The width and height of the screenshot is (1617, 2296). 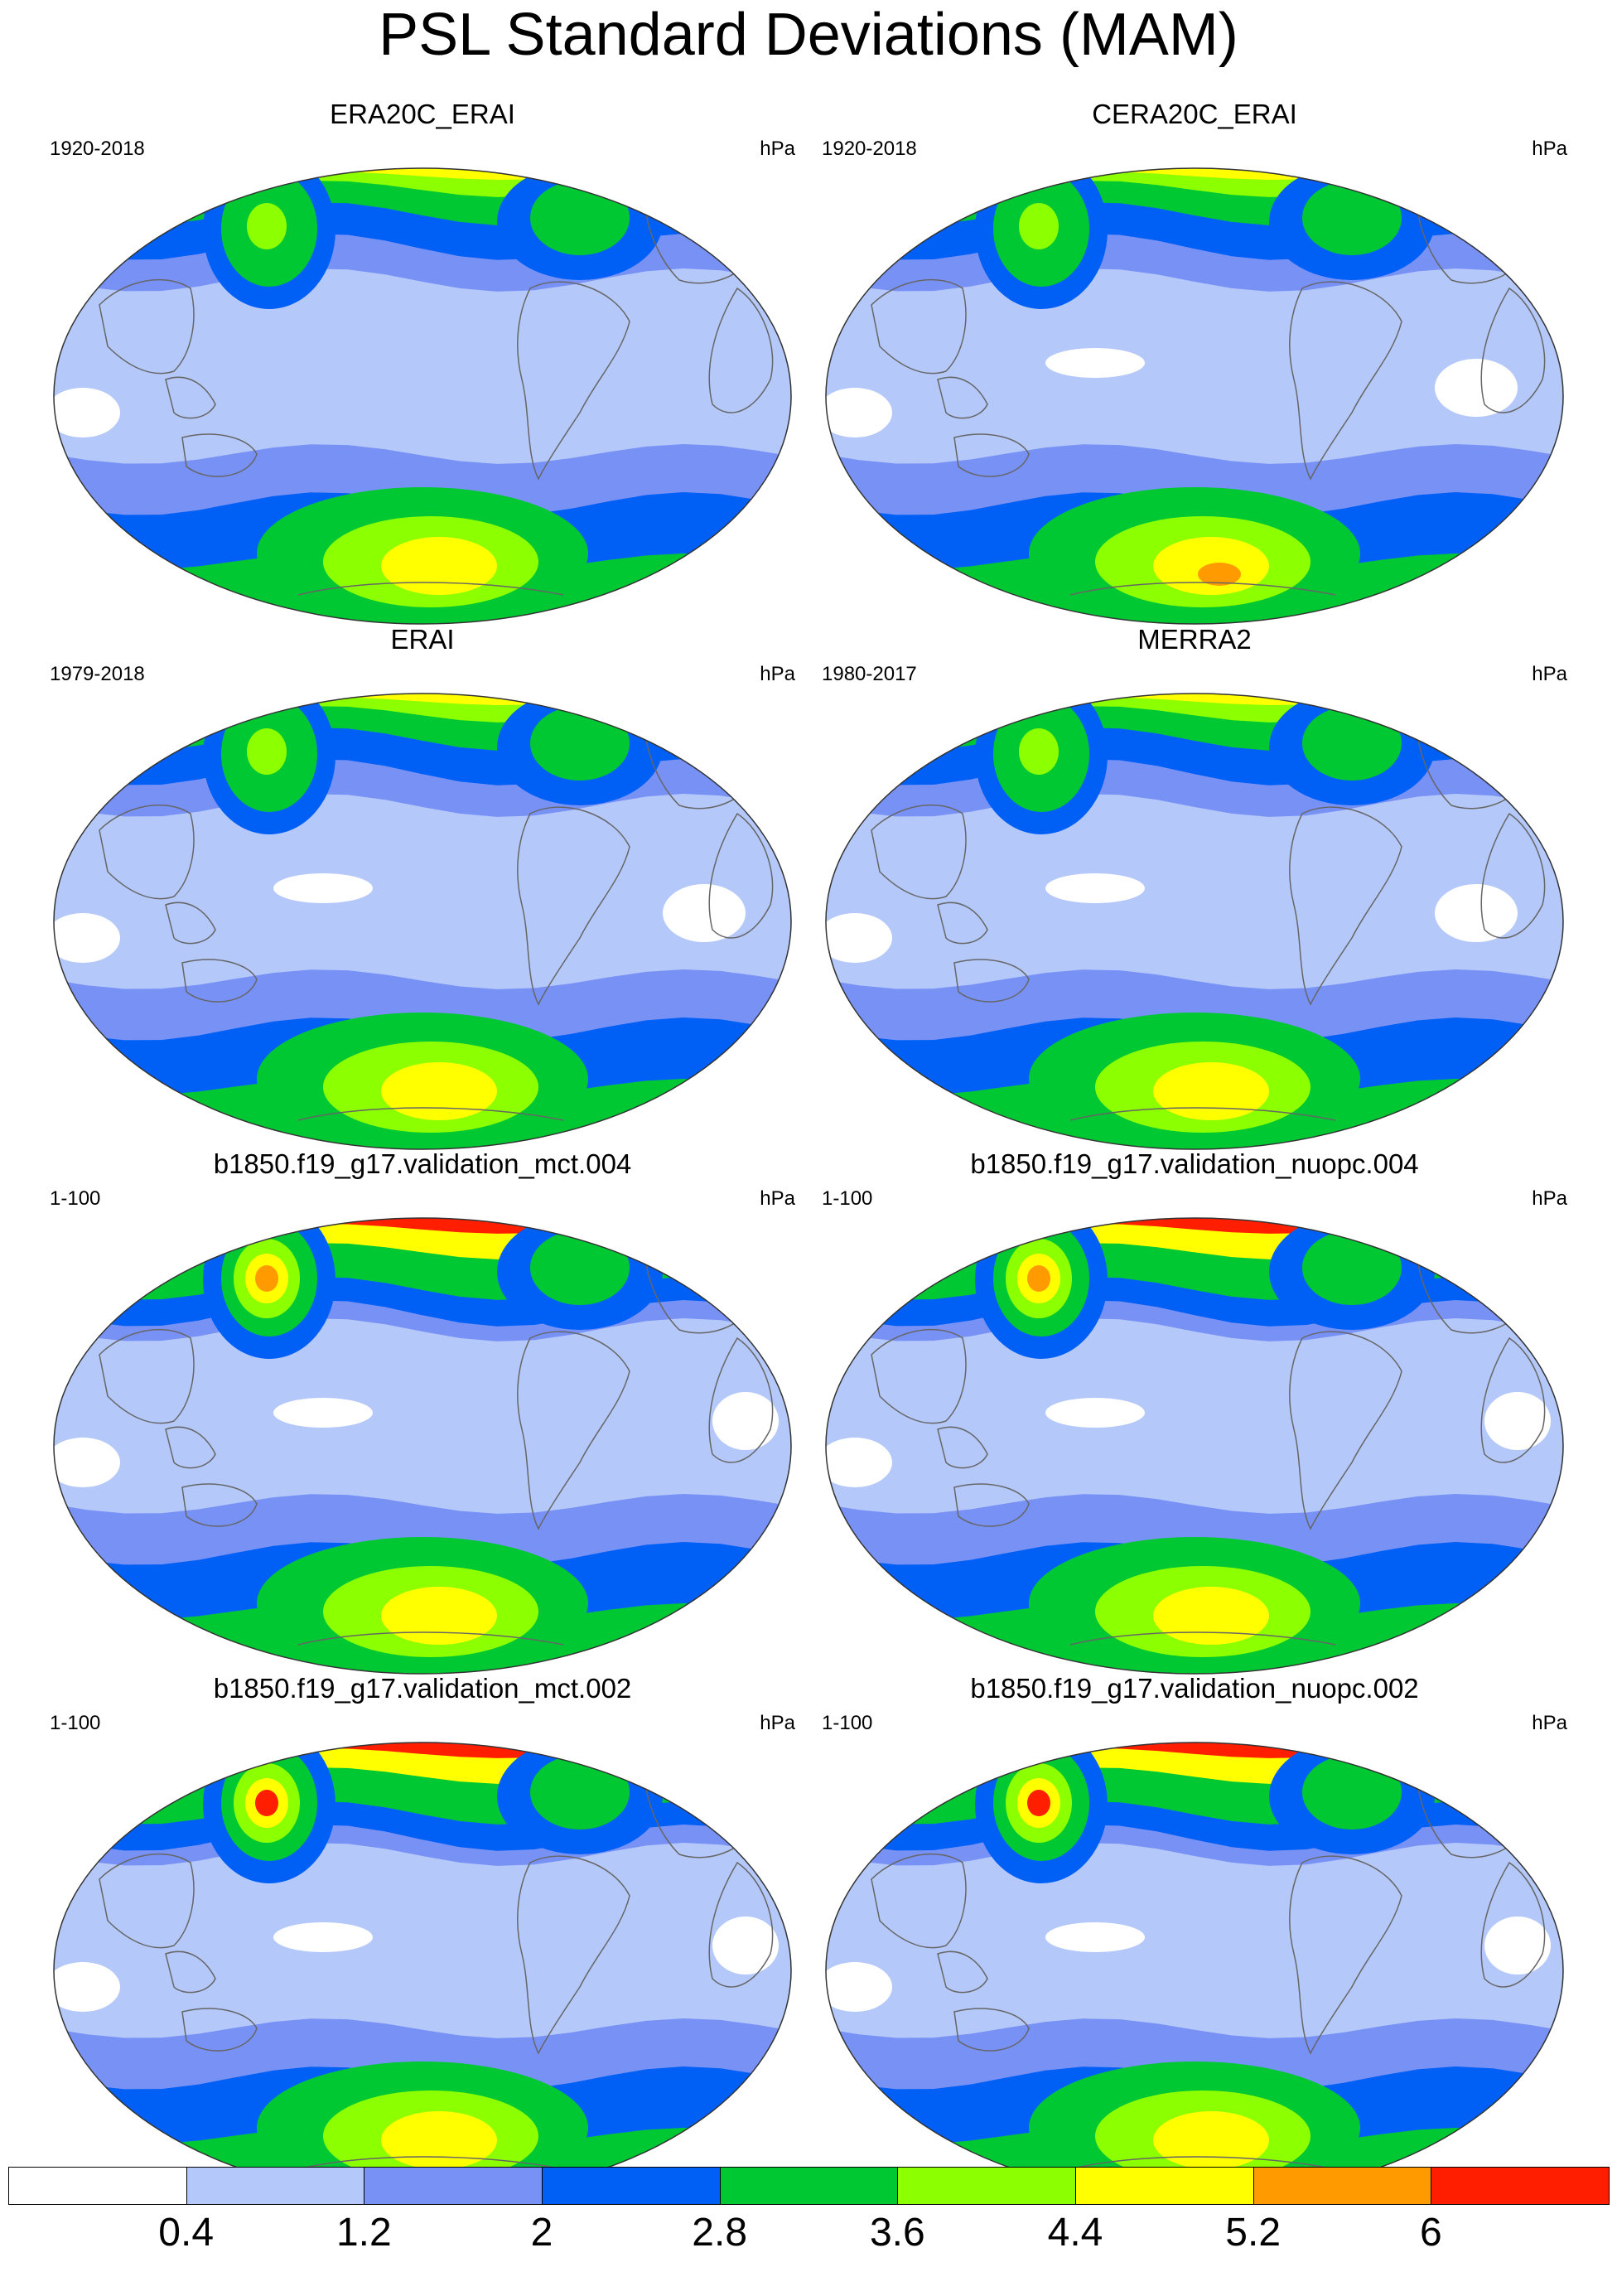 I want to click on panel-title: b1850.f19_g17.validation_nuopc.002, so click(x=1194, y=1689).